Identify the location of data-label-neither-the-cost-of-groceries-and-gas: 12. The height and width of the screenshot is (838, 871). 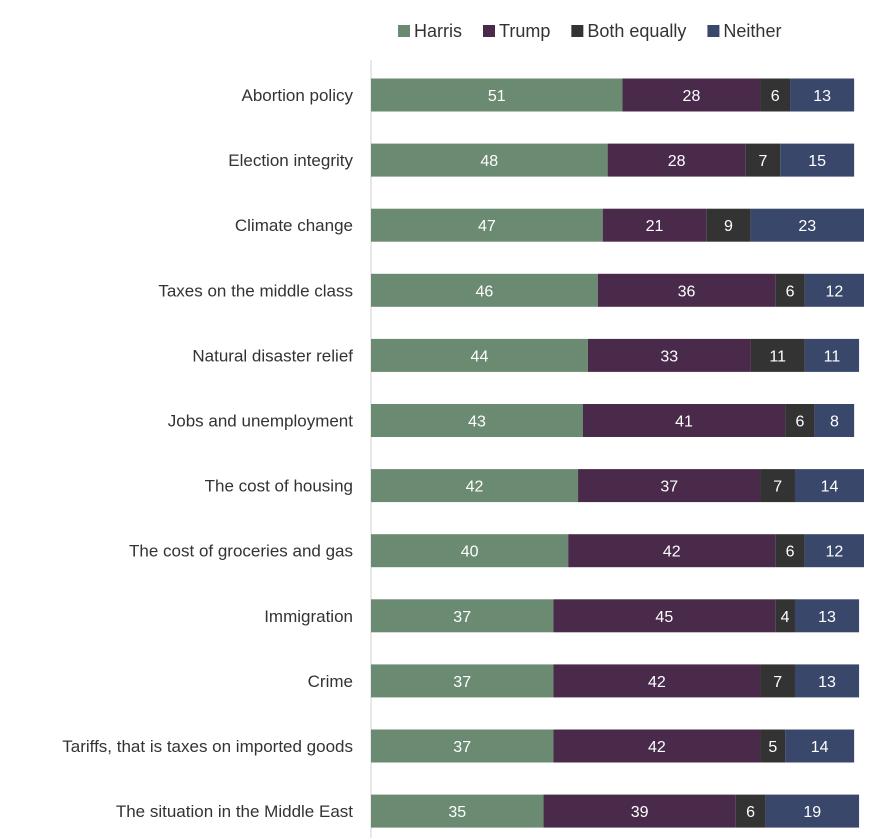
(835, 552).